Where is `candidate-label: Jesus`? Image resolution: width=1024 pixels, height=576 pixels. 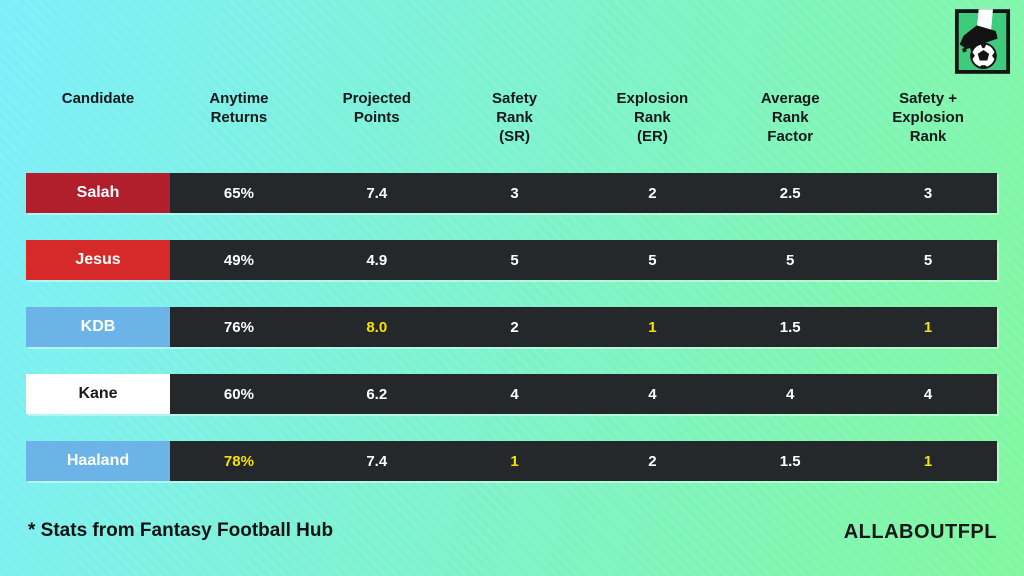
candidate-label: Jesus is located at coordinates (98, 260).